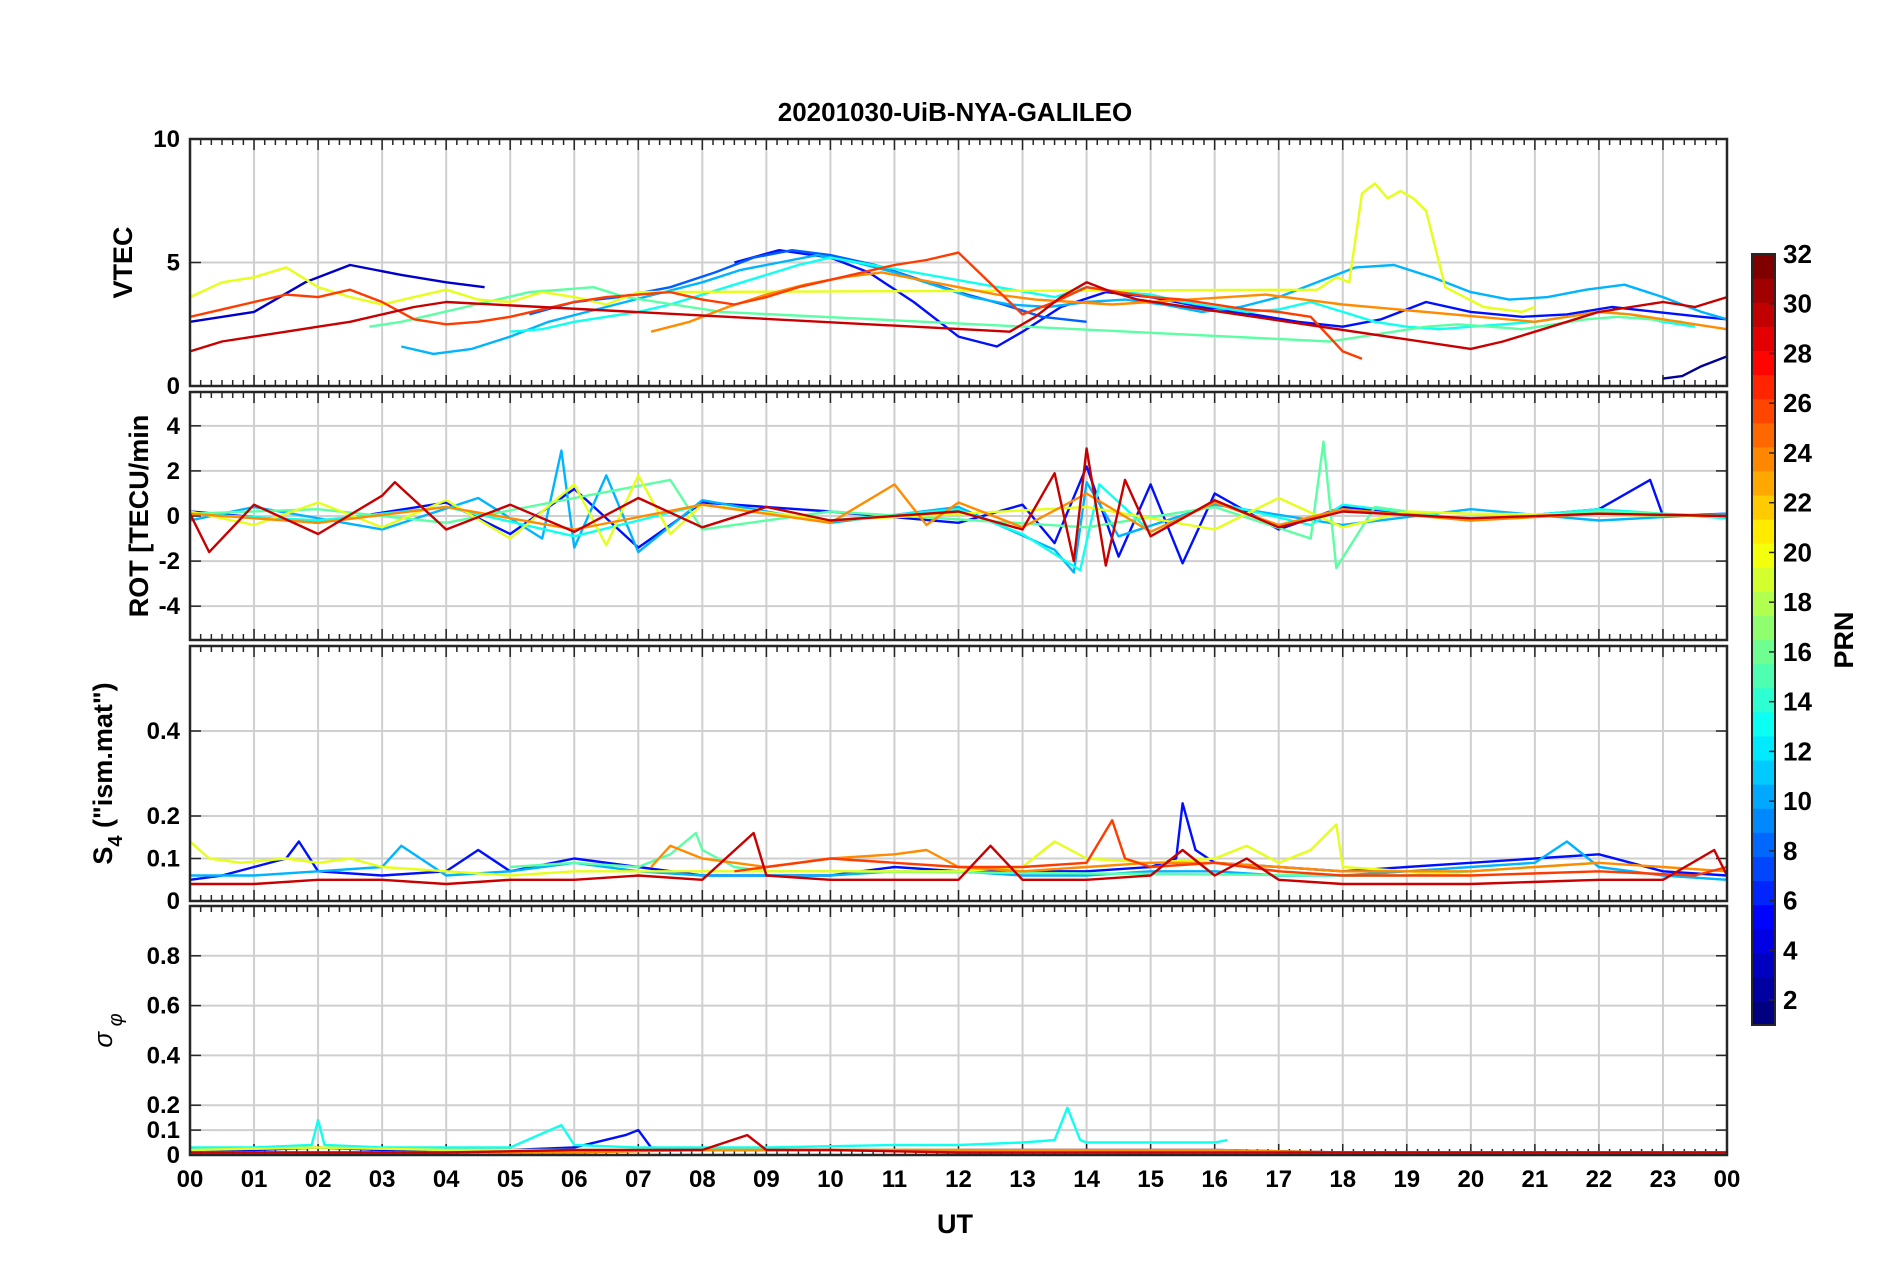  Describe the element at coordinates (1278, 1179) in the screenshot. I see `x-tick-label: 17` at that location.